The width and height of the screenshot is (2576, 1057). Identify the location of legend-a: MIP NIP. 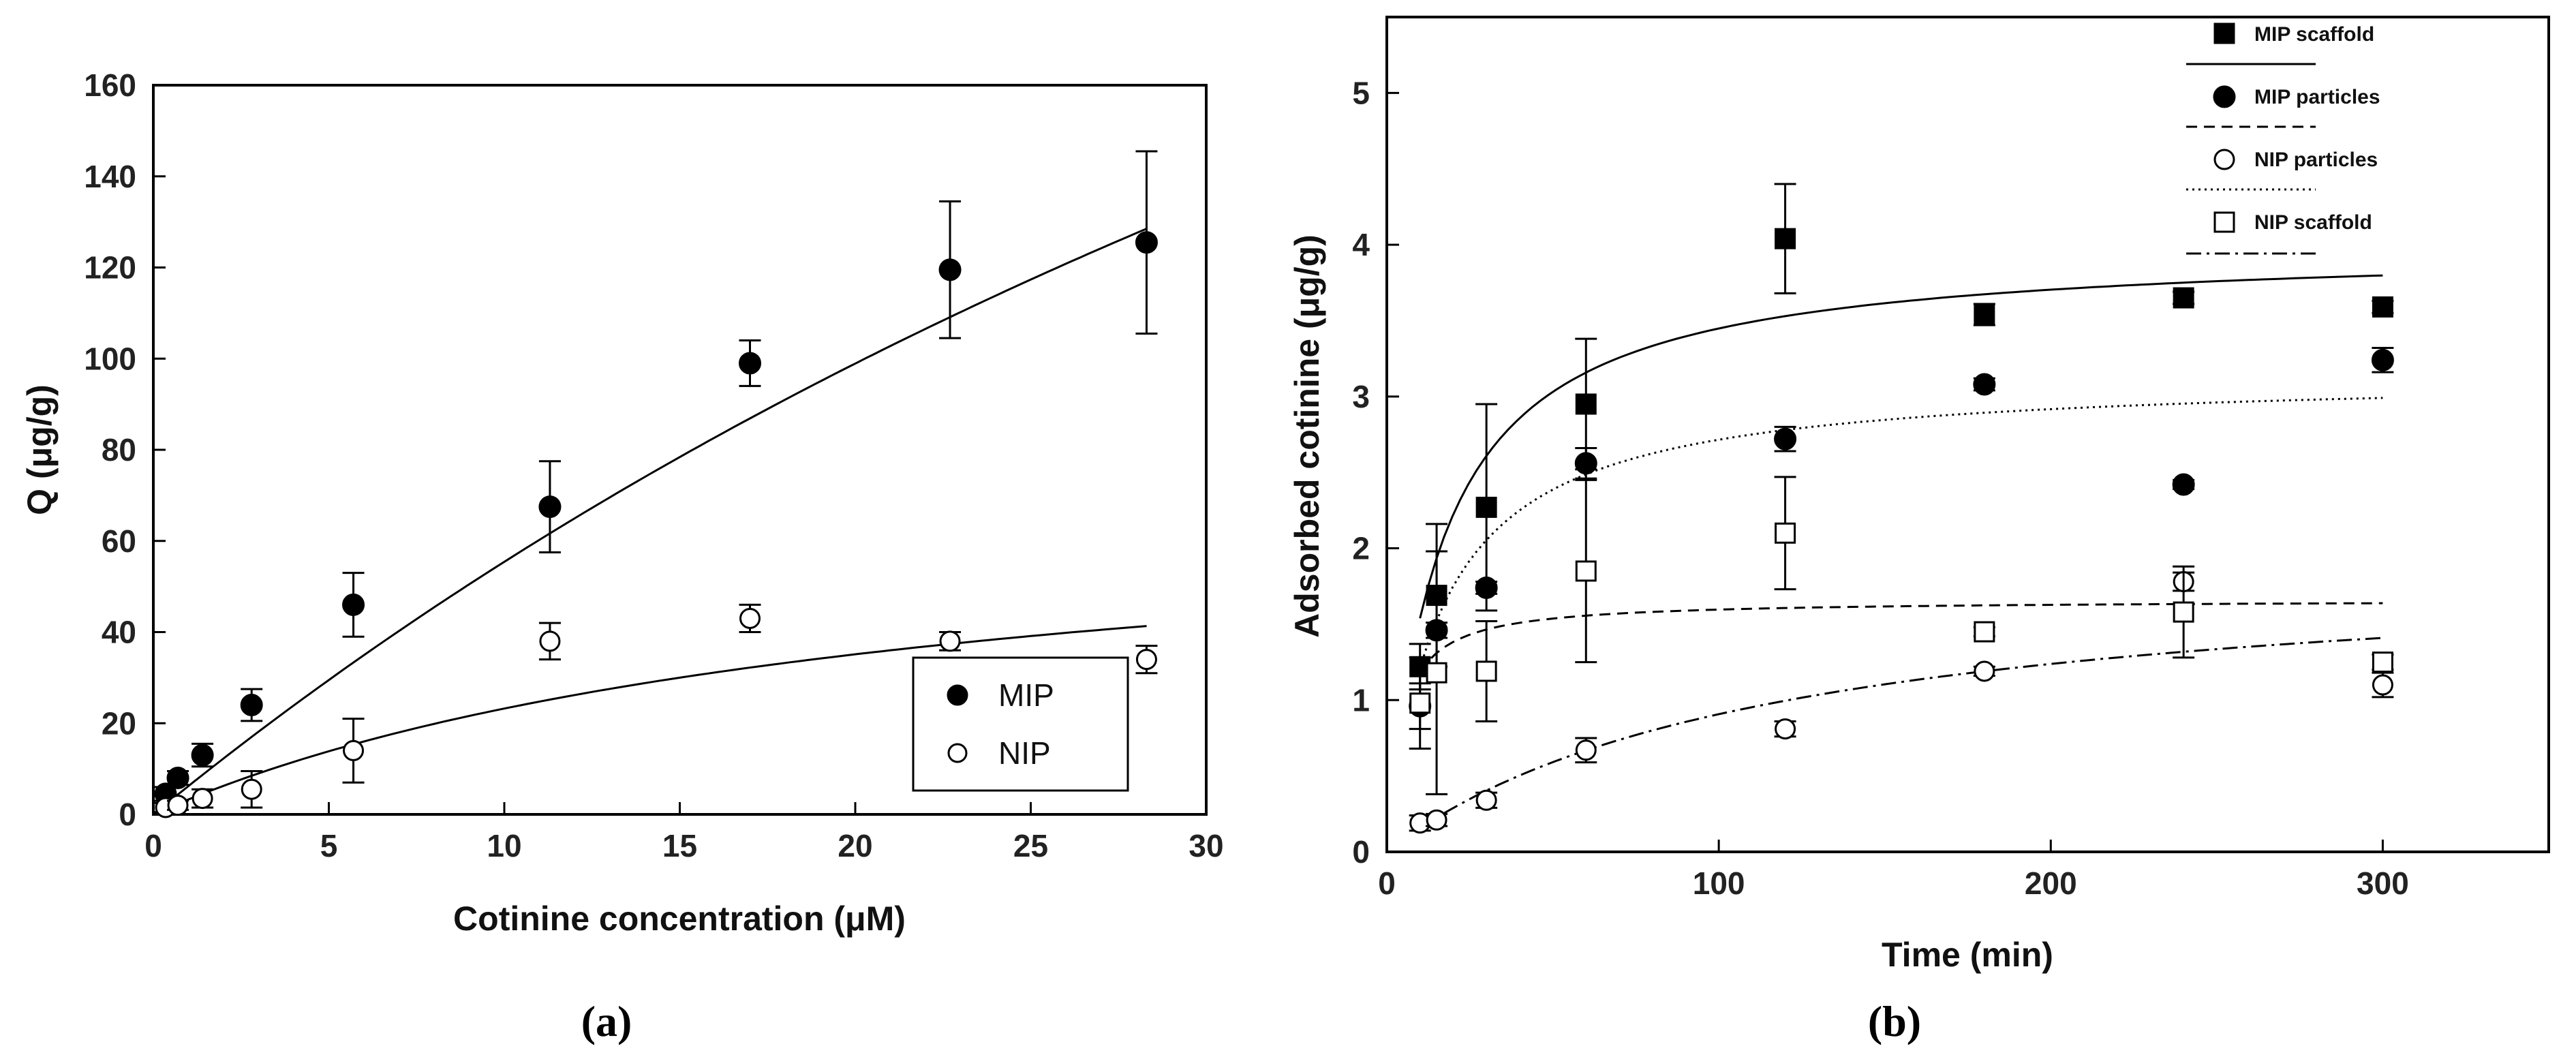
(1020, 724).